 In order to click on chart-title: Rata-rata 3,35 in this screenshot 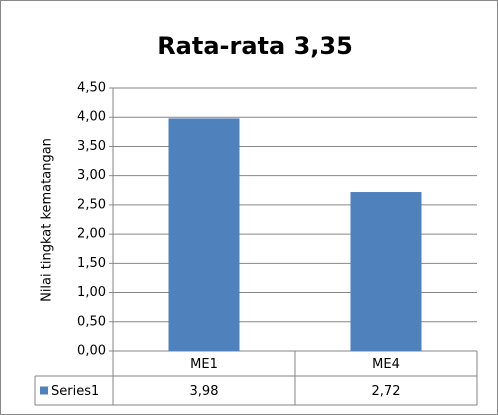, I will do `click(255, 46)`.